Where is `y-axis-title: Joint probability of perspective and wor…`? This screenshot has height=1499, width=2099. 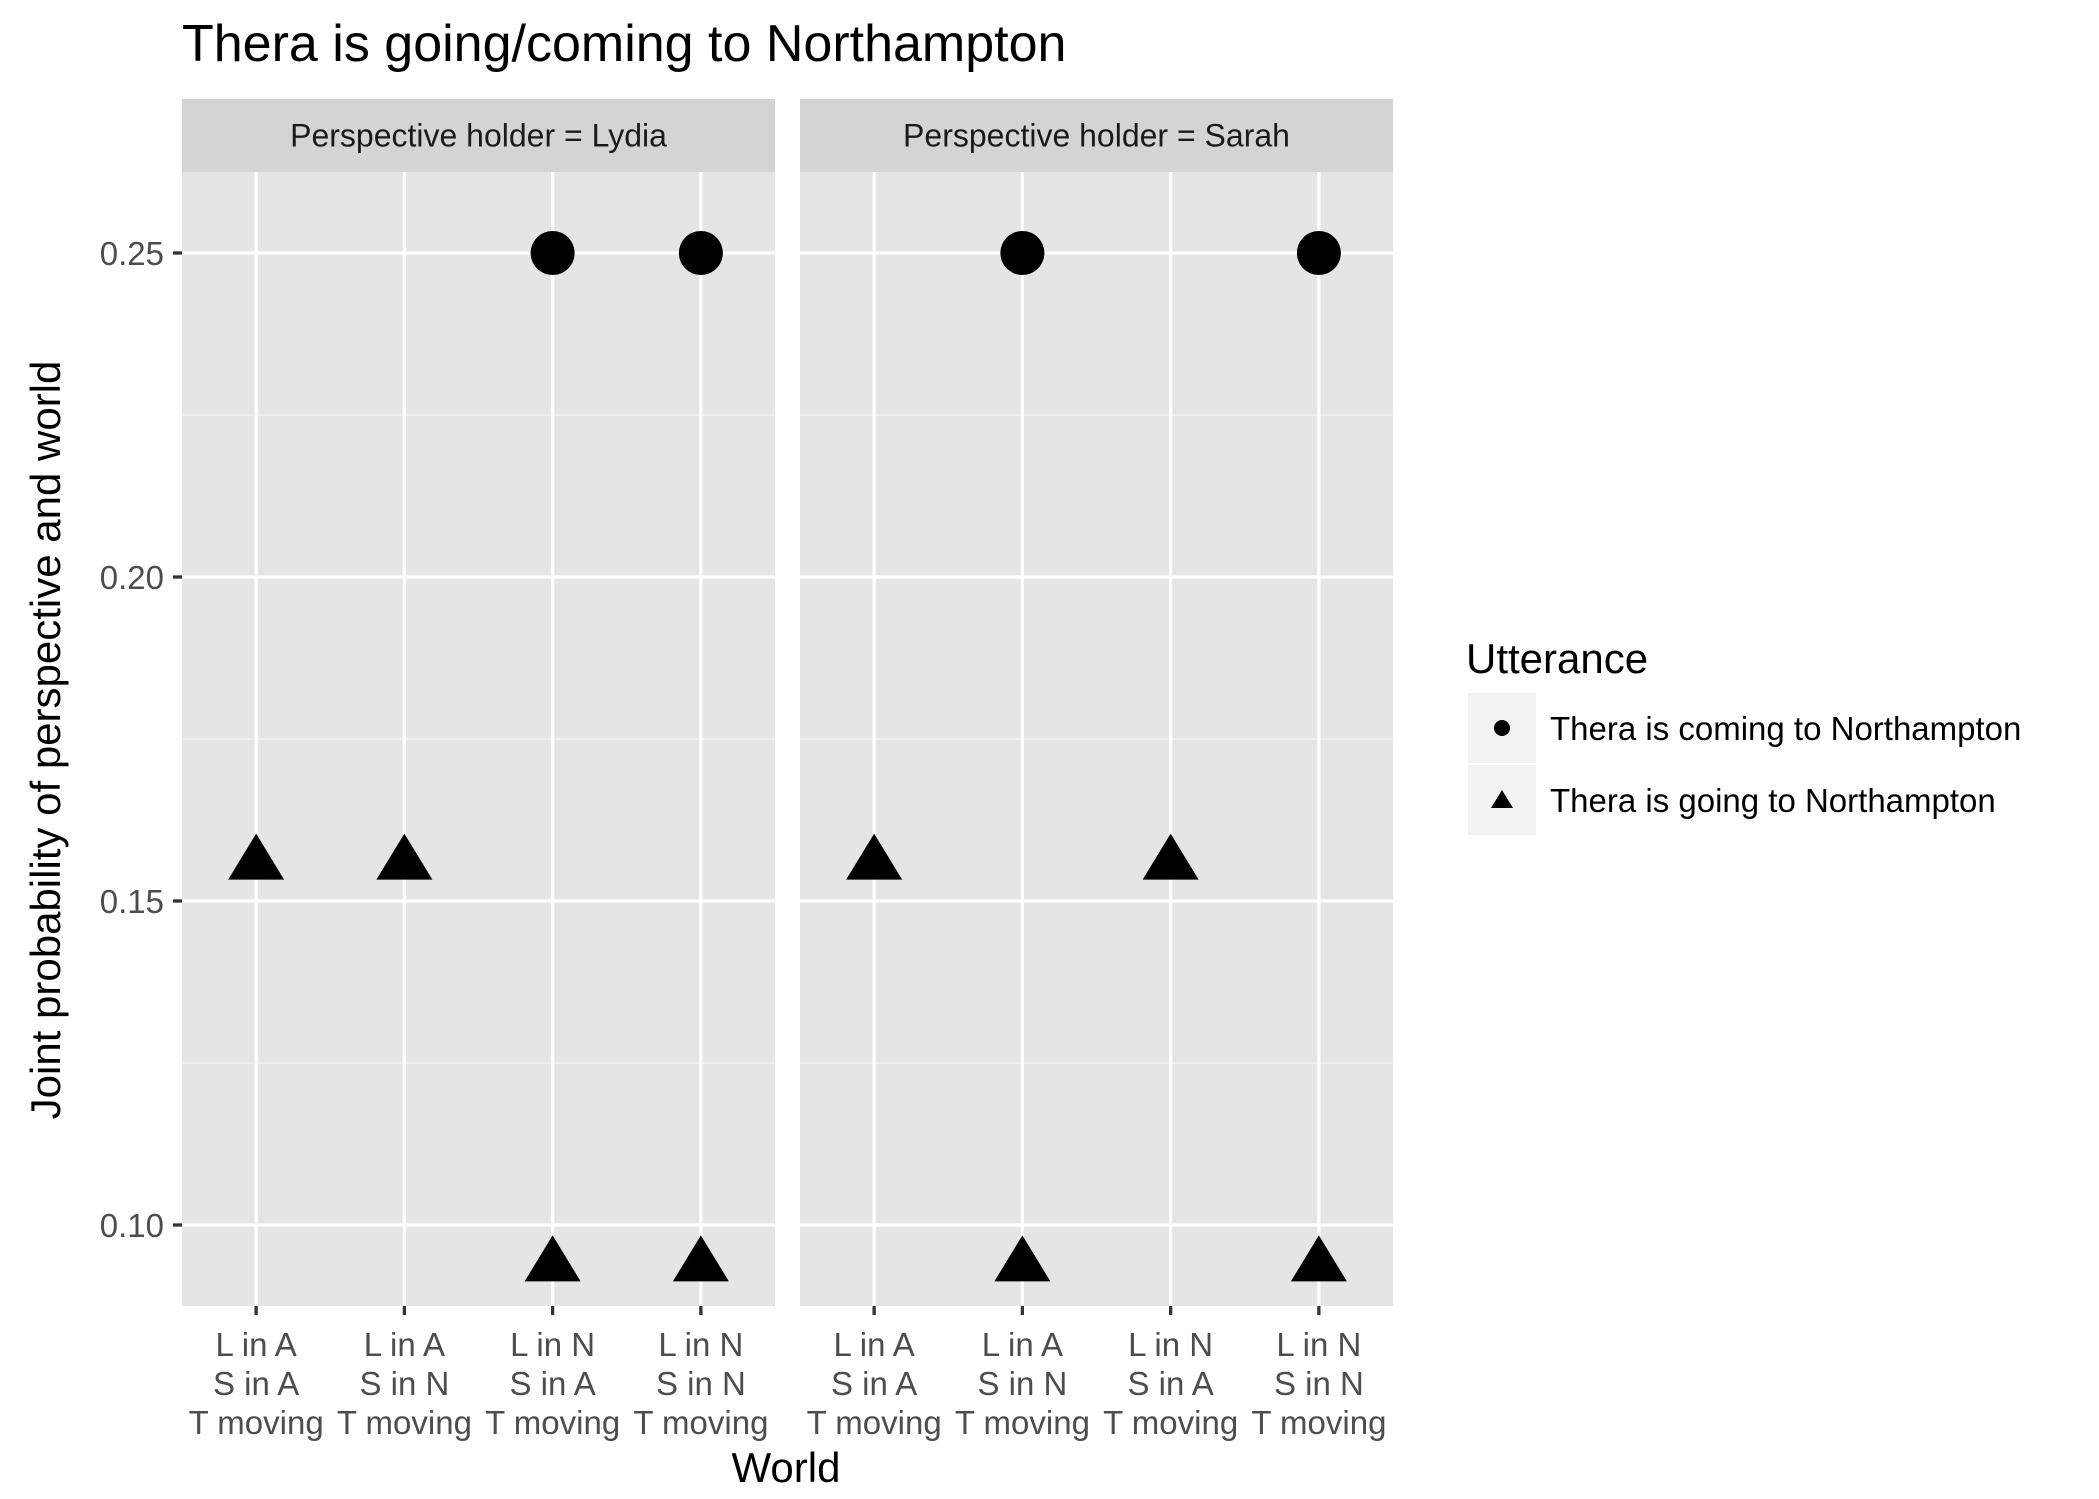
y-axis-title: Joint probability of perspective and wor… is located at coordinates (45, 740).